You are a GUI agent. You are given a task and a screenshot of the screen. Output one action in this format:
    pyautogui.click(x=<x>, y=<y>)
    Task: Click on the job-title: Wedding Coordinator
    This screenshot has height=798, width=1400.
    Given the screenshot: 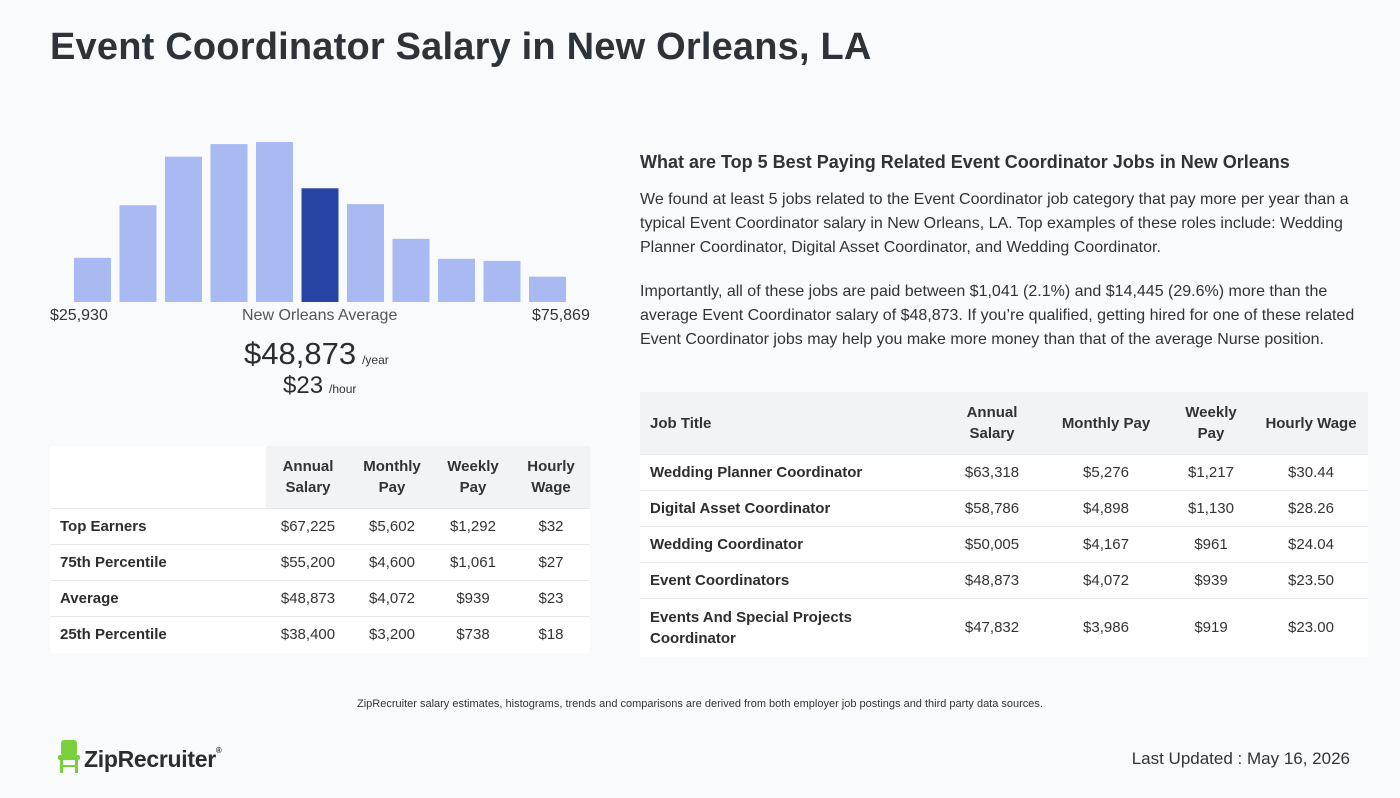 What is the action you would take?
    pyautogui.click(x=790, y=544)
    